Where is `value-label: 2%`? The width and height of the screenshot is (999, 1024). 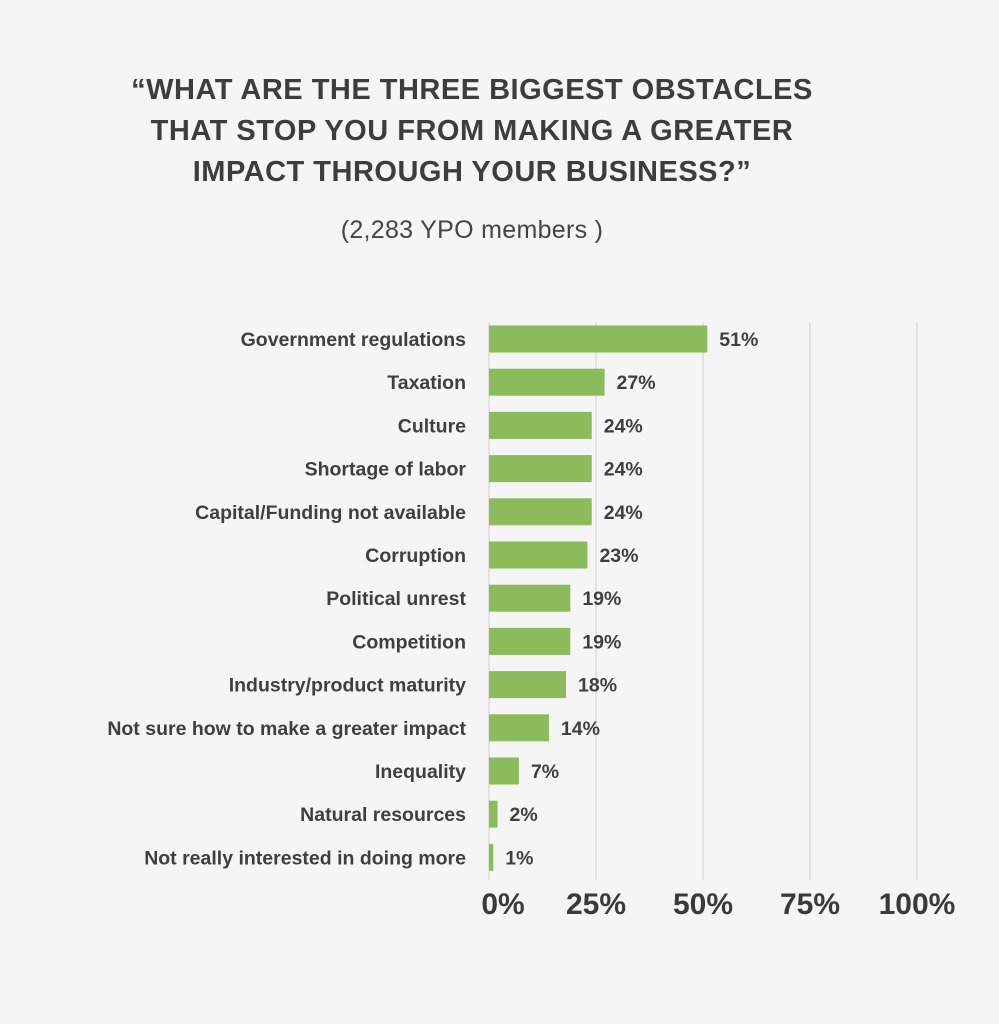
value-label: 2% is located at coordinates (524, 815).